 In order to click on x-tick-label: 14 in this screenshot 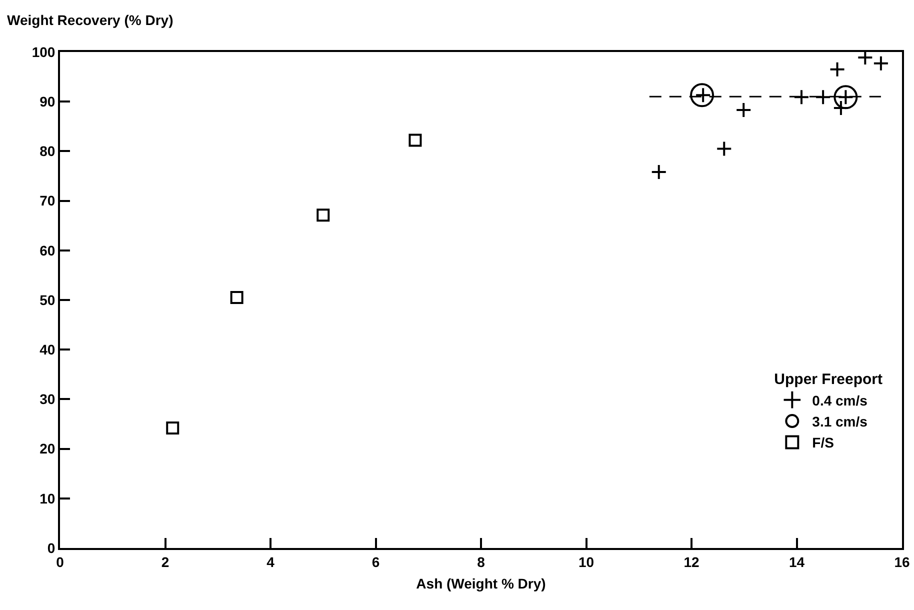, I will do `click(796, 562)`.